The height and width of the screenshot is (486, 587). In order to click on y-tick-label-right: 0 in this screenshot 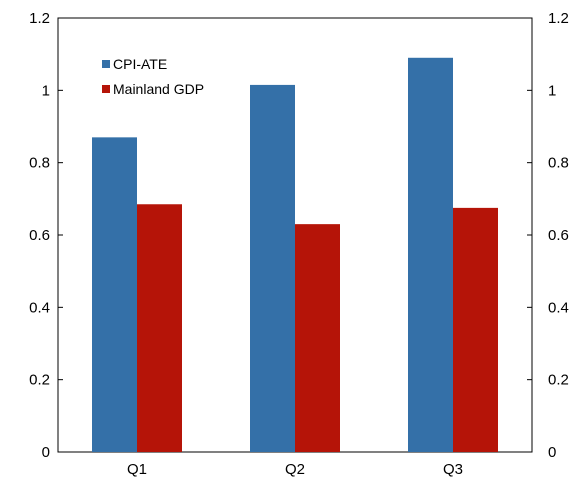, I will do `click(552, 452)`.